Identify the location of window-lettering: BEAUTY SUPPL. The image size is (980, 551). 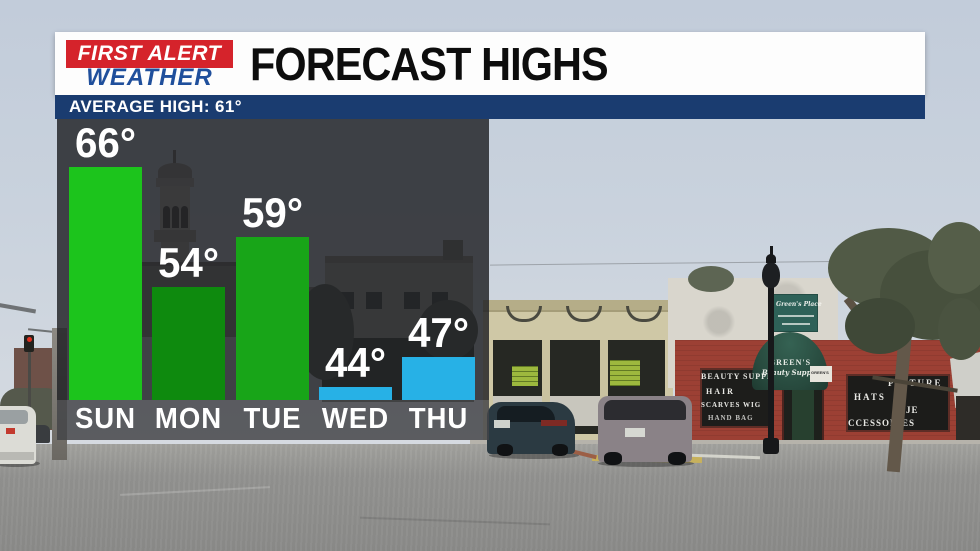
(737, 376).